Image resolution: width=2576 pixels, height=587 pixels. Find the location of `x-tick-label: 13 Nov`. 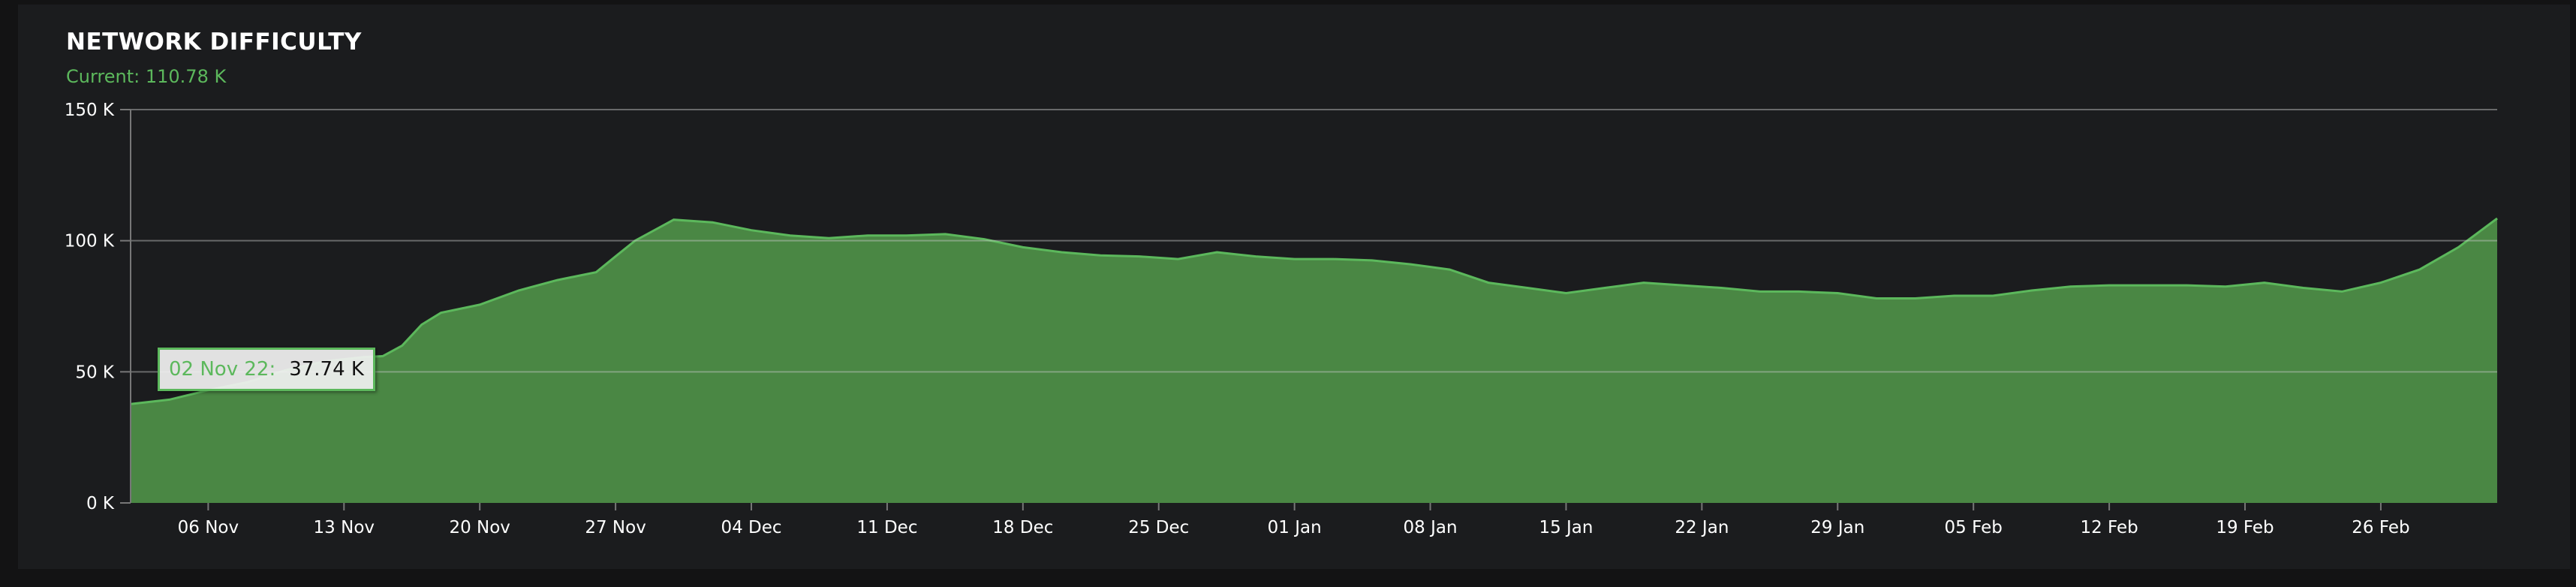

x-tick-label: 13 Nov is located at coordinates (344, 527).